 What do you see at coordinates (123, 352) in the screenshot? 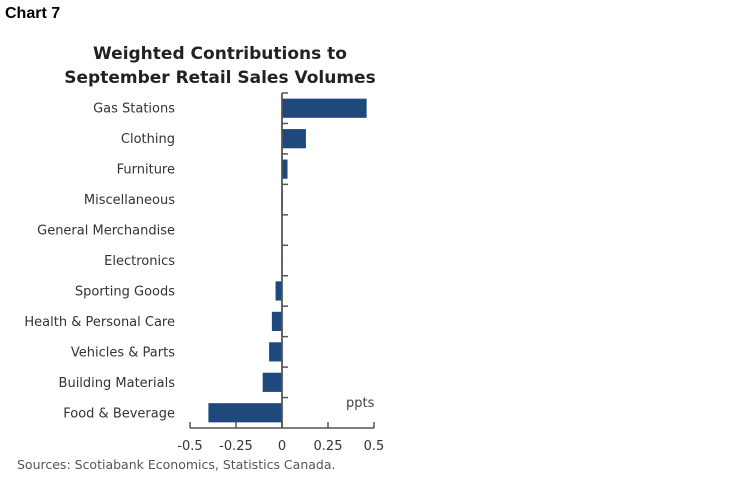
I see `category-label: Vehicles & Parts` at bounding box center [123, 352].